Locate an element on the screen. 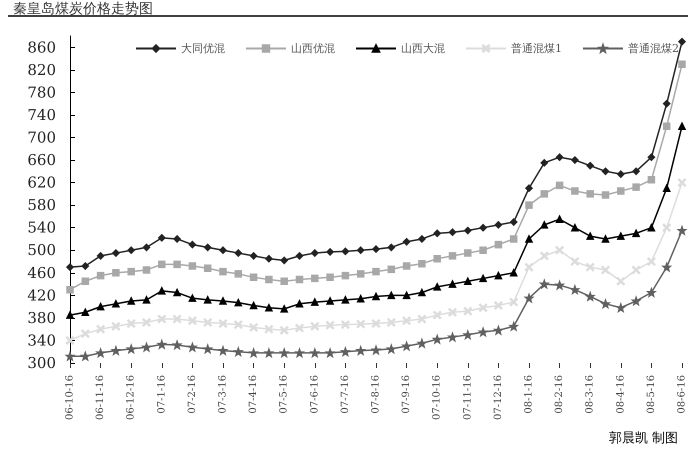 The image size is (690, 451). y-tick-label: 780 is located at coordinates (41, 92).